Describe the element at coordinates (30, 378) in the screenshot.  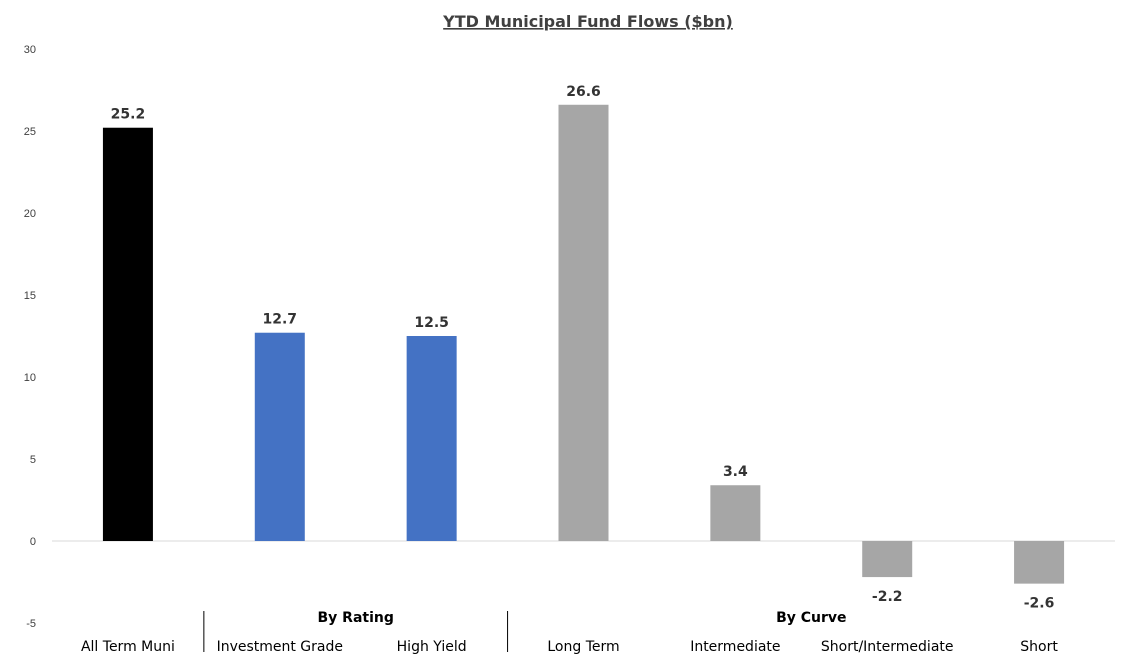
I see `y-tick-label: 10` at that location.